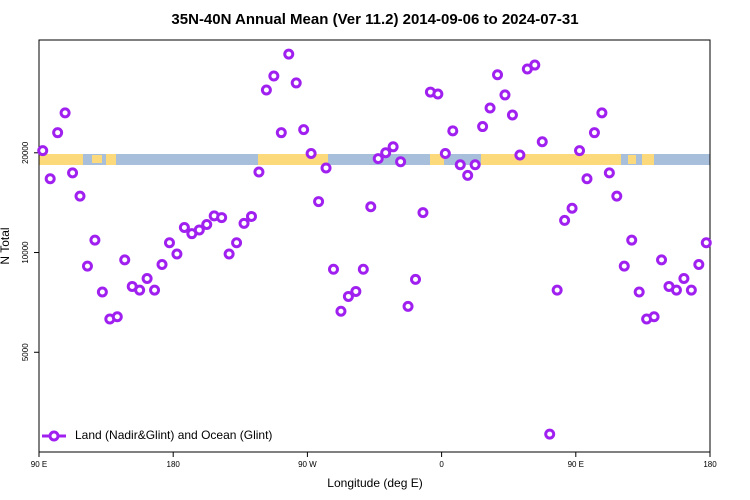 The width and height of the screenshot is (750, 500). I want to click on y-tick-label: 5000, so click(25, 352).